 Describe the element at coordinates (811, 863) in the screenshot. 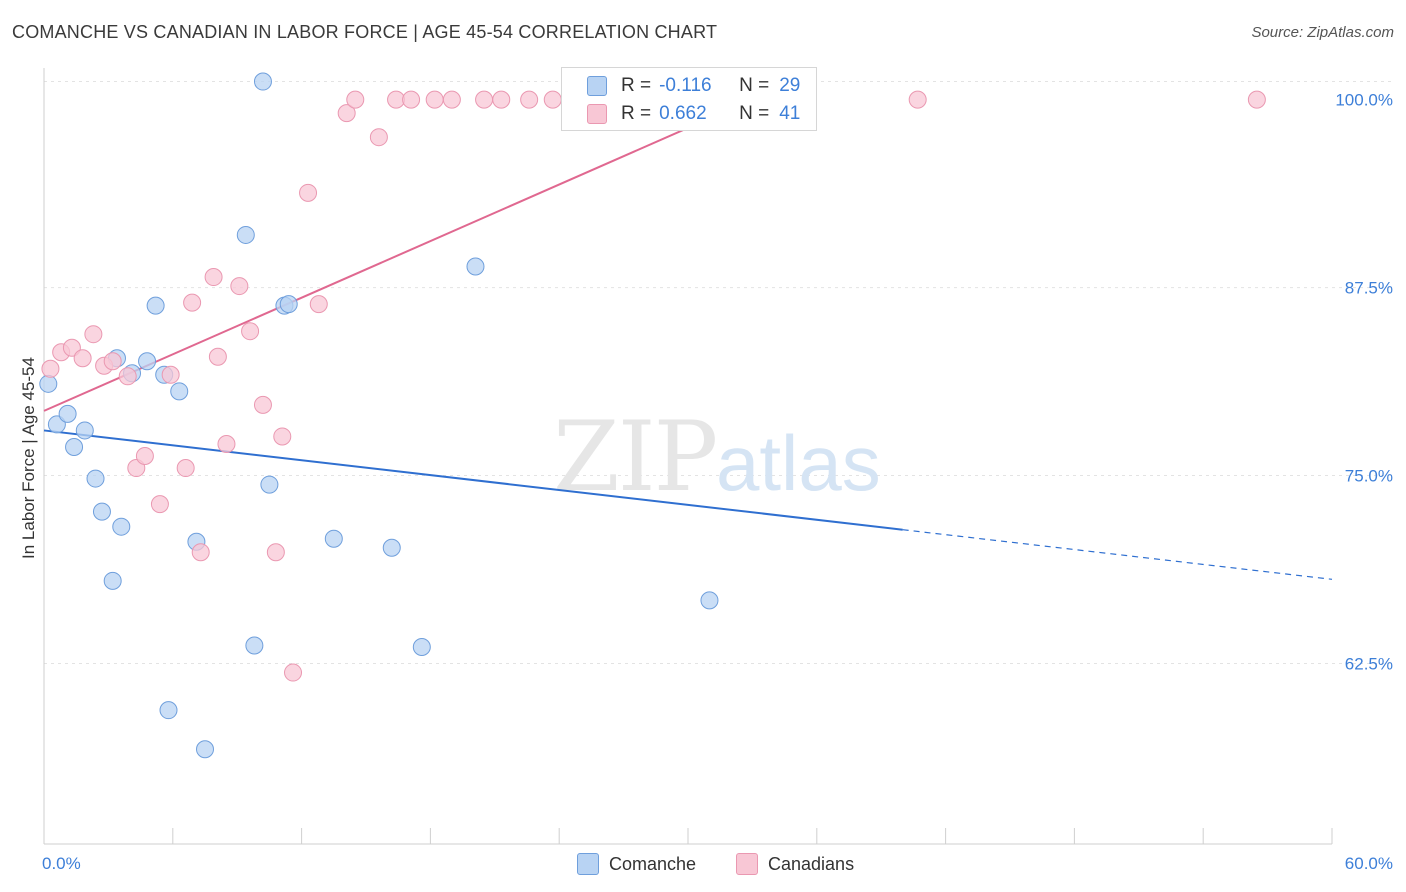

I see `legend-label-canadians: Canadians` at that location.